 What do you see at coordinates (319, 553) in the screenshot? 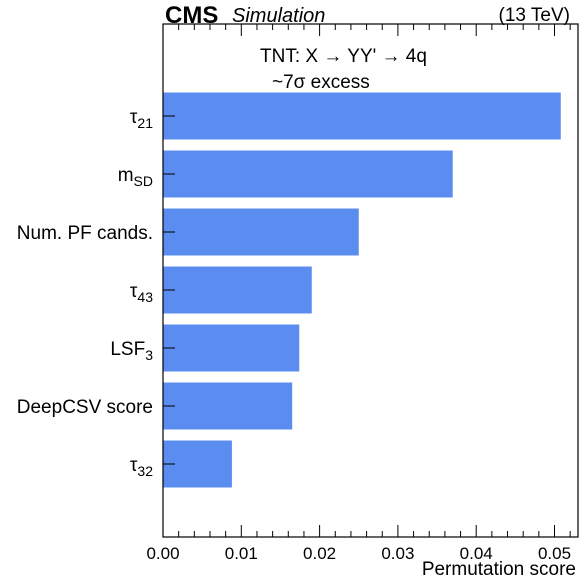
I see `x-tick-label: 0.02` at bounding box center [319, 553].